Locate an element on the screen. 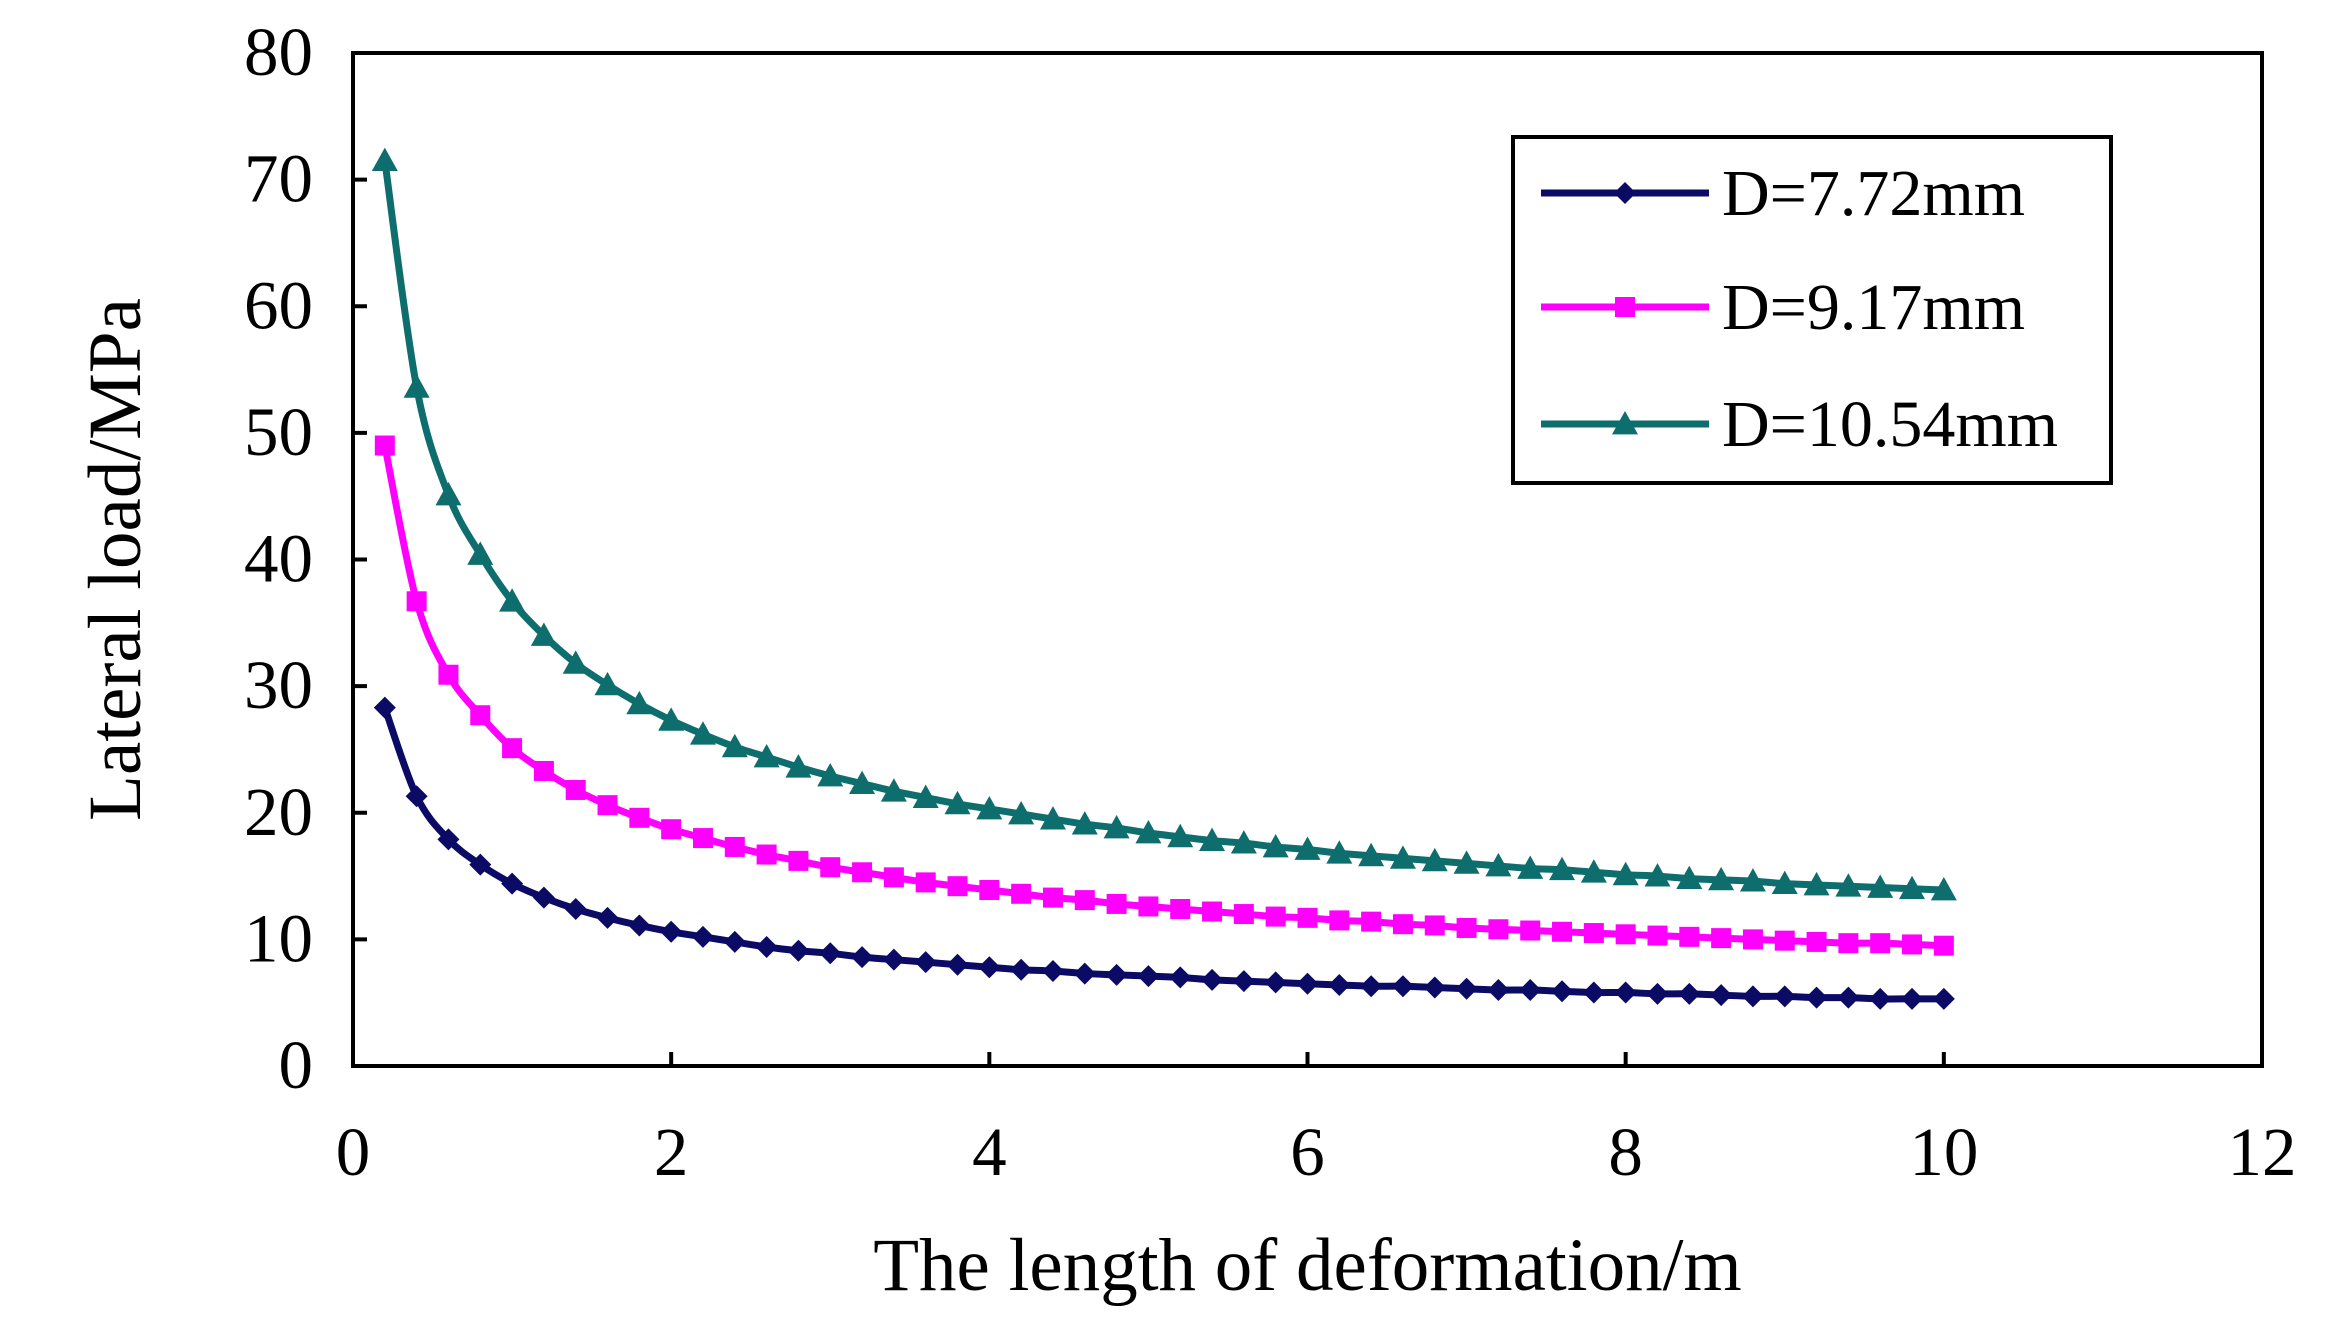 The image size is (2339, 1331). y-tick-label: 40 is located at coordinates (278, 559).